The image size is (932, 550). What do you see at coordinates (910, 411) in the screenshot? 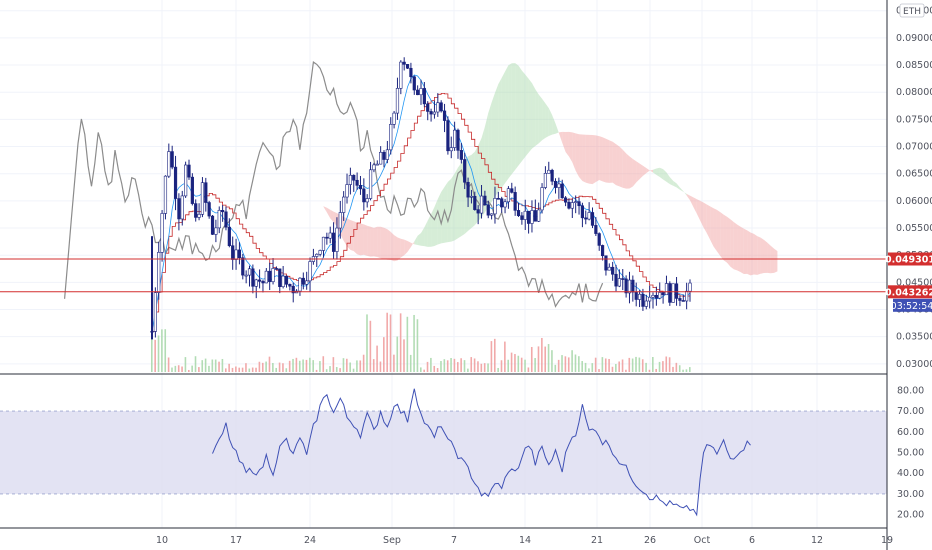
I see `rsi-tick-label: 70.00` at bounding box center [910, 411].